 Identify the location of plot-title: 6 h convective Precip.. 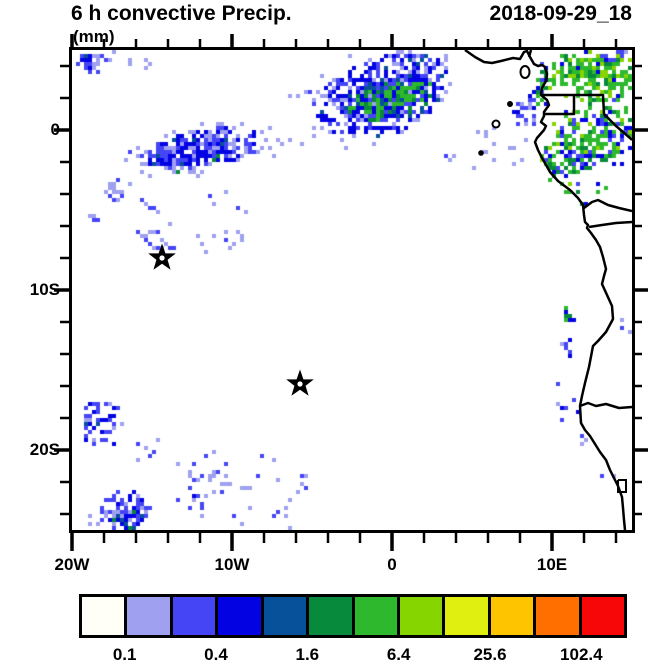
(181, 13).